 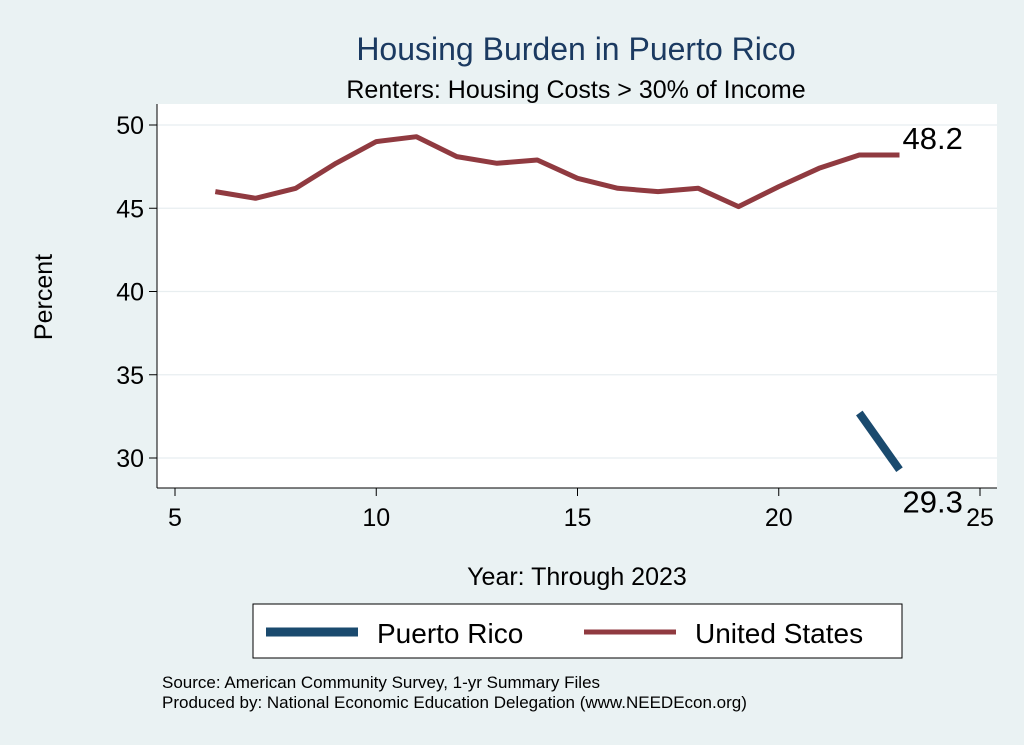 What do you see at coordinates (879, 441) in the screenshot?
I see `series-puerto-rico` at bounding box center [879, 441].